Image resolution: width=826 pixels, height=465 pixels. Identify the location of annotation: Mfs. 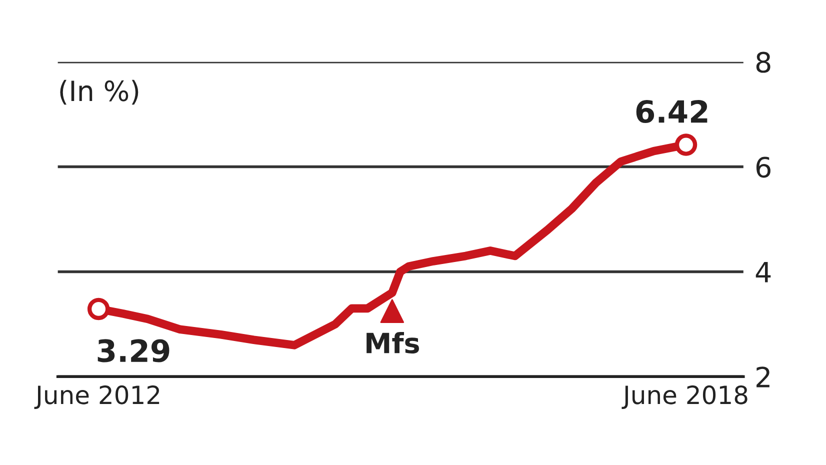
(392, 343).